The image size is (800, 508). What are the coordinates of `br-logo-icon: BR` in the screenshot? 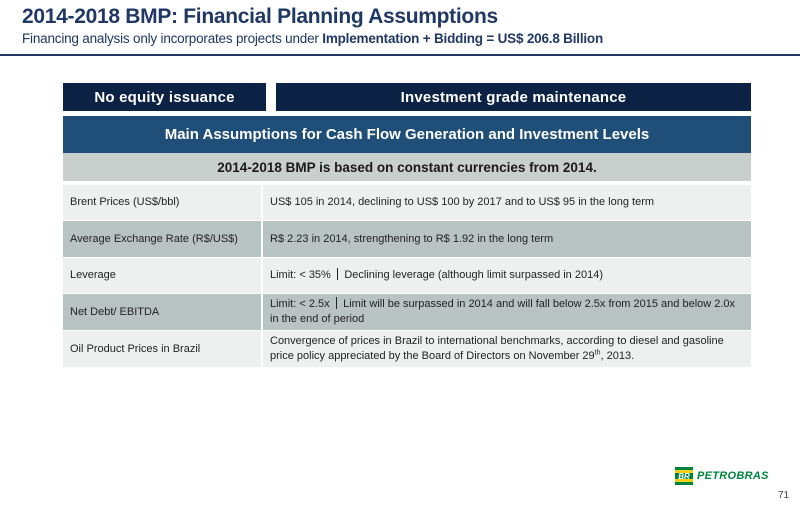 It's located at (684, 476).